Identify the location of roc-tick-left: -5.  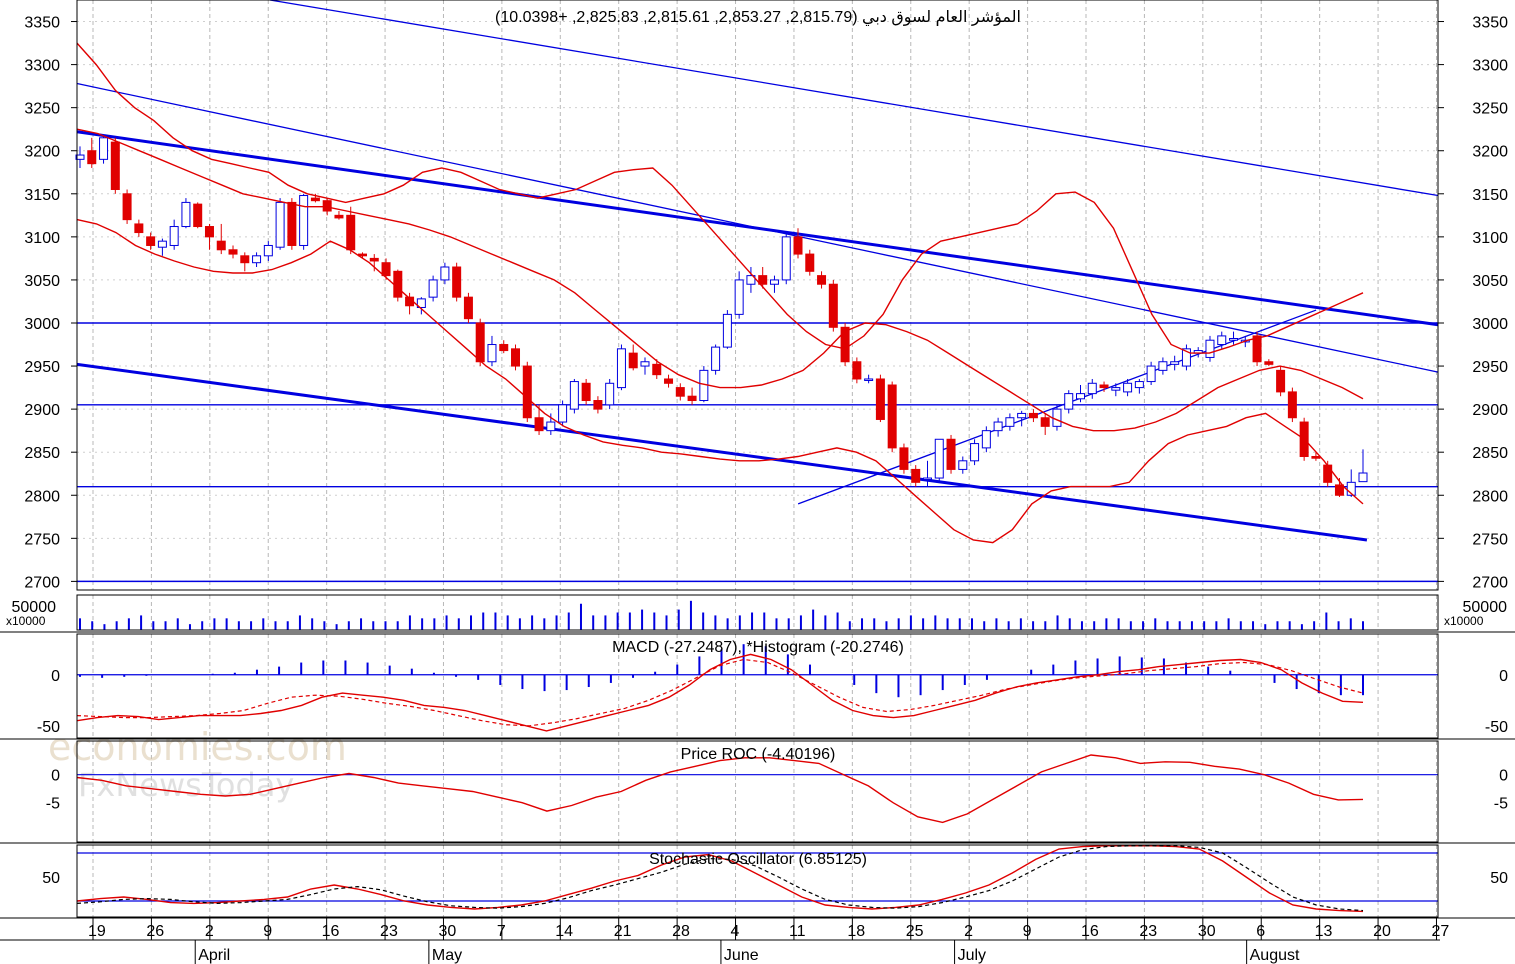
(53, 804).